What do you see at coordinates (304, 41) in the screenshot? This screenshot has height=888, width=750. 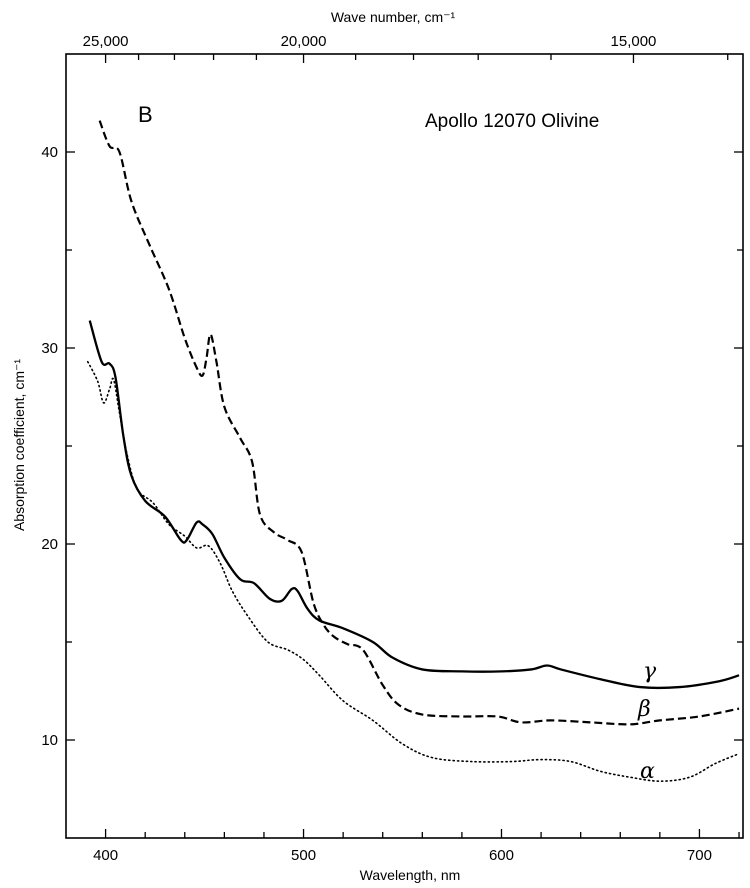 I see `top-tick-label: 20,000` at bounding box center [304, 41].